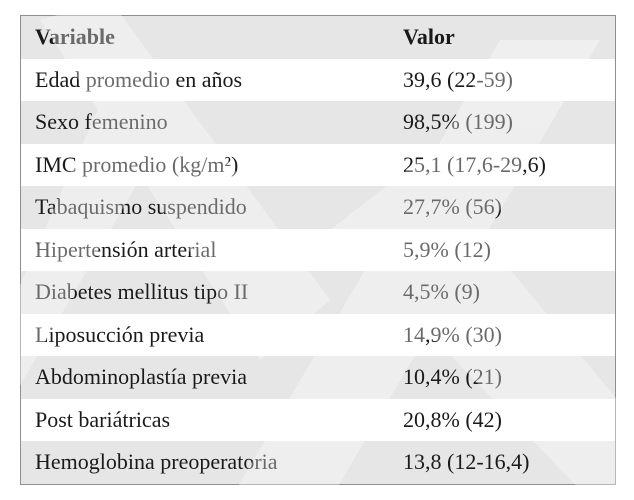  I want to click on row-value: 25,1 (17,6-29,6), so click(502, 164).